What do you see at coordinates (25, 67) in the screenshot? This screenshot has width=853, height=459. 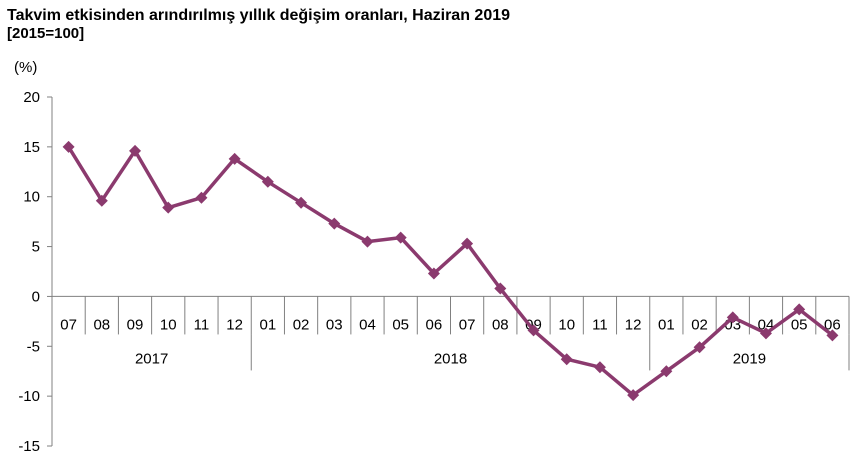 I see `y-axis-unit: (%)` at bounding box center [25, 67].